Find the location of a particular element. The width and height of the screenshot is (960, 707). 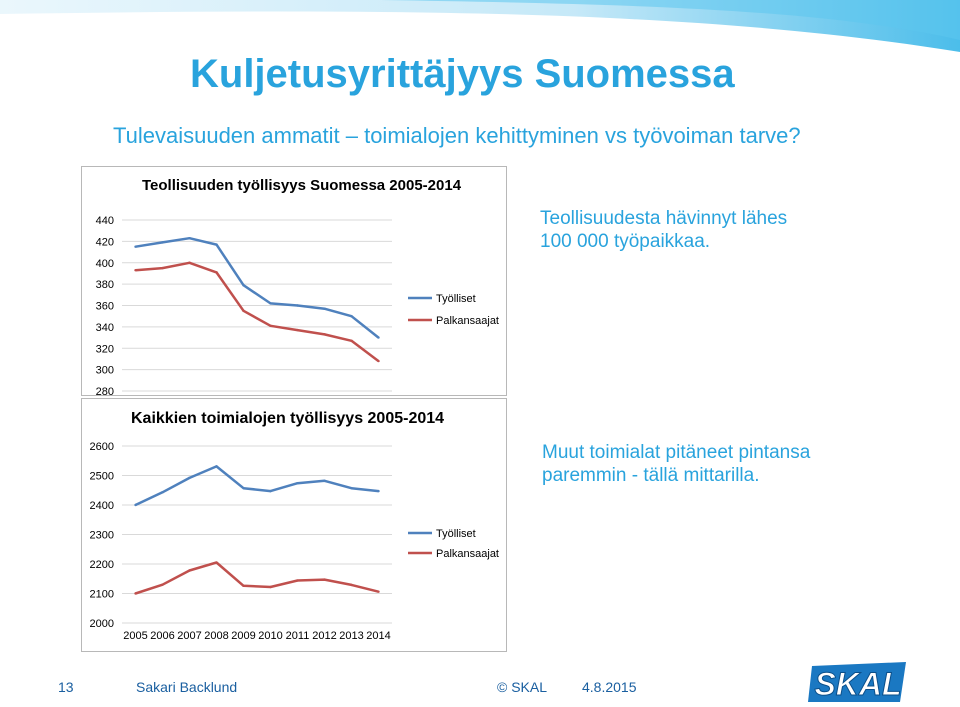

x-tick-label: 2011 is located at coordinates (298, 636).